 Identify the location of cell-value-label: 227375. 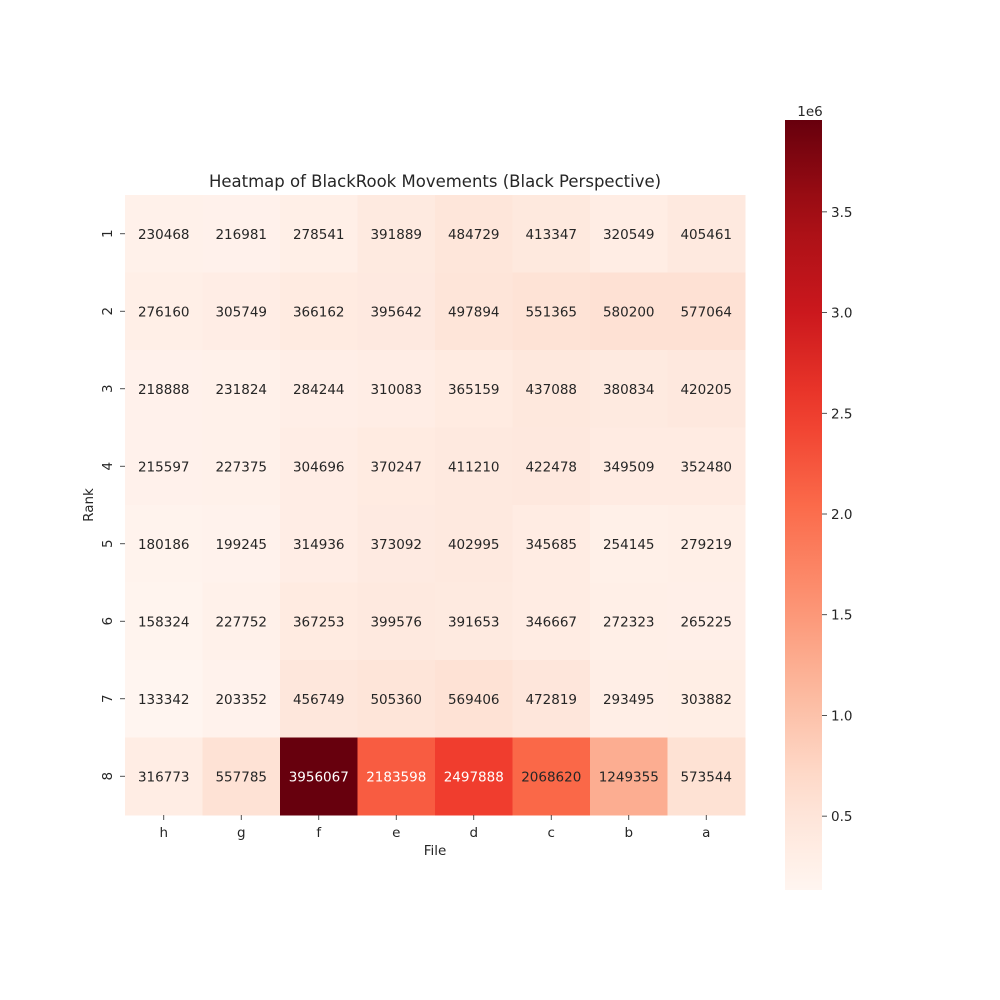
(241, 467).